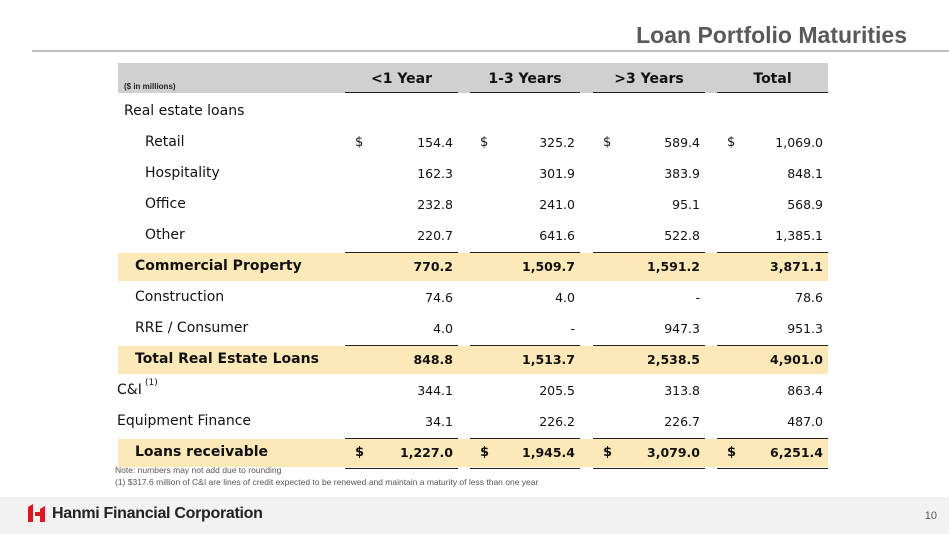 Image resolution: width=949 pixels, height=534 pixels. What do you see at coordinates (433, 359) in the screenshot?
I see `table-cell: 848.8` at bounding box center [433, 359].